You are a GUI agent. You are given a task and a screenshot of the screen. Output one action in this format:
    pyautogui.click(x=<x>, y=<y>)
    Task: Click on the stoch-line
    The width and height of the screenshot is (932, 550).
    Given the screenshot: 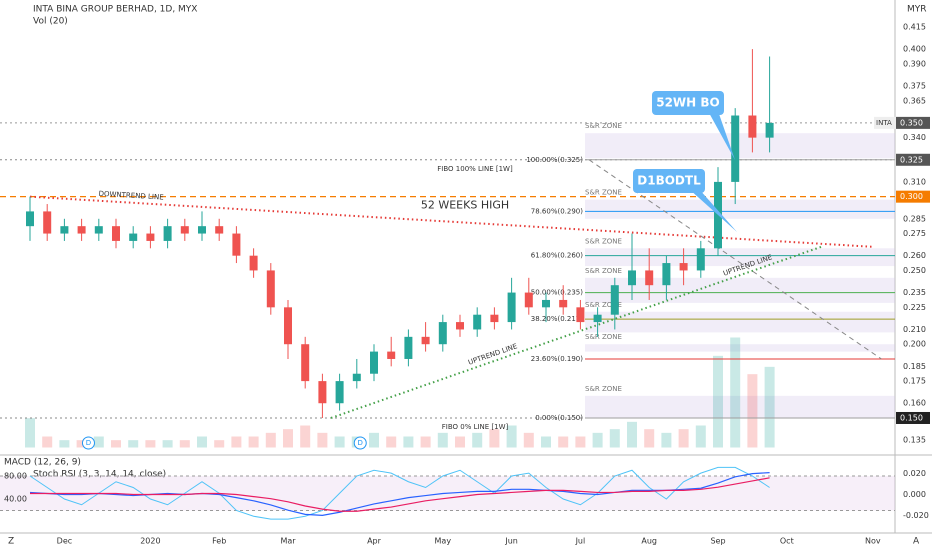 What is the action you would take?
    pyautogui.click(x=399, y=493)
    